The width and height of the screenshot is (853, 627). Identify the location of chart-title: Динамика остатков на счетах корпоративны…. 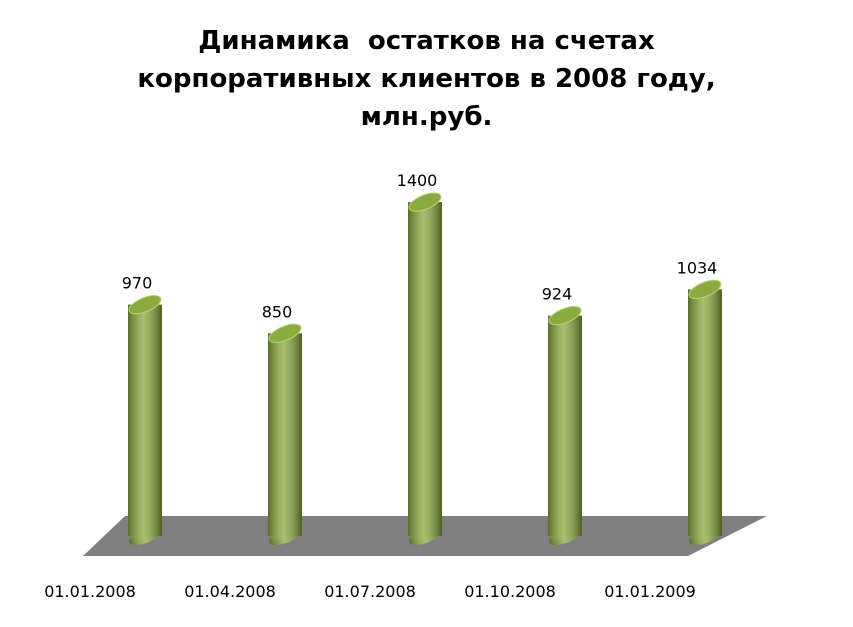
(431, 79).